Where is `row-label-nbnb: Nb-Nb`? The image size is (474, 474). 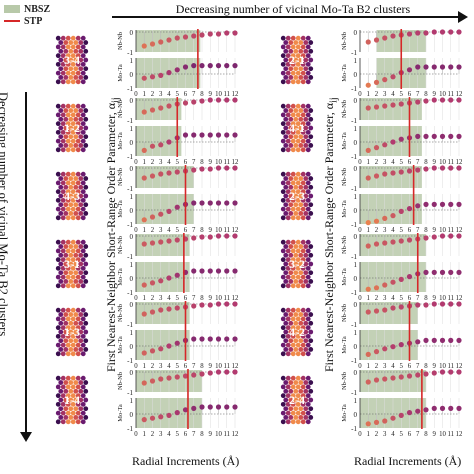 row-label-nbnb: Nb-Nb is located at coordinates (120, 177).